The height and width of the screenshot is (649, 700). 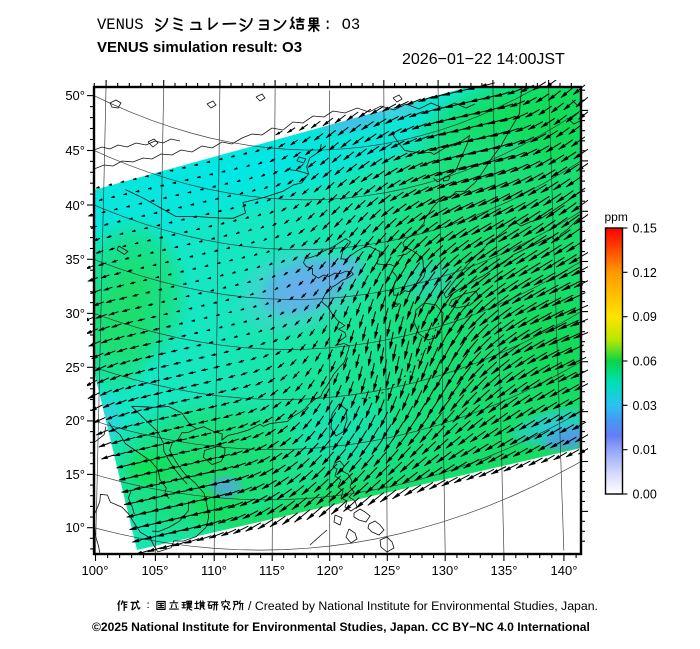 I want to click on svg-text: 20°, so click(x=75, y=420).